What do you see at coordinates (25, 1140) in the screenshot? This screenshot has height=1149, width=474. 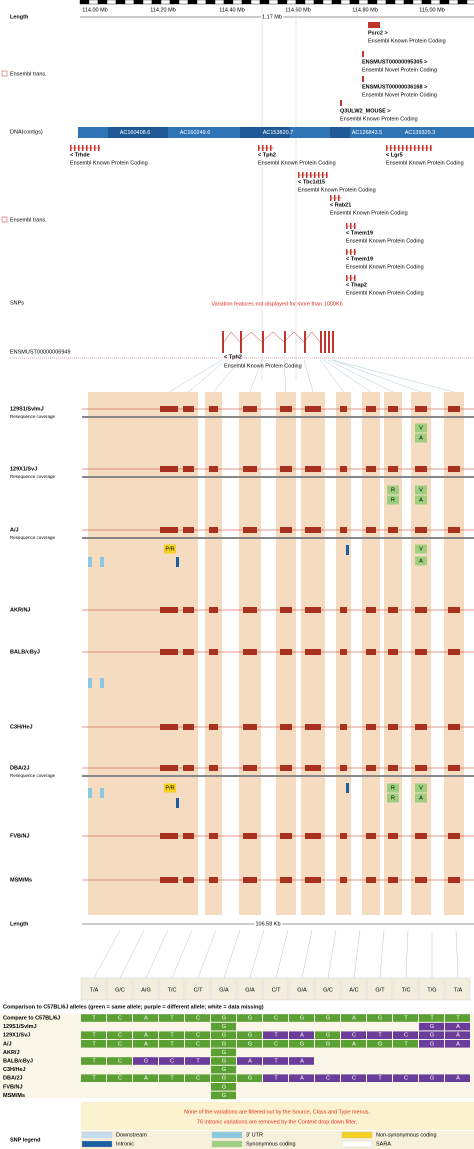 I see `legend-title: SNP legend` at bounding box center [25, 1140].